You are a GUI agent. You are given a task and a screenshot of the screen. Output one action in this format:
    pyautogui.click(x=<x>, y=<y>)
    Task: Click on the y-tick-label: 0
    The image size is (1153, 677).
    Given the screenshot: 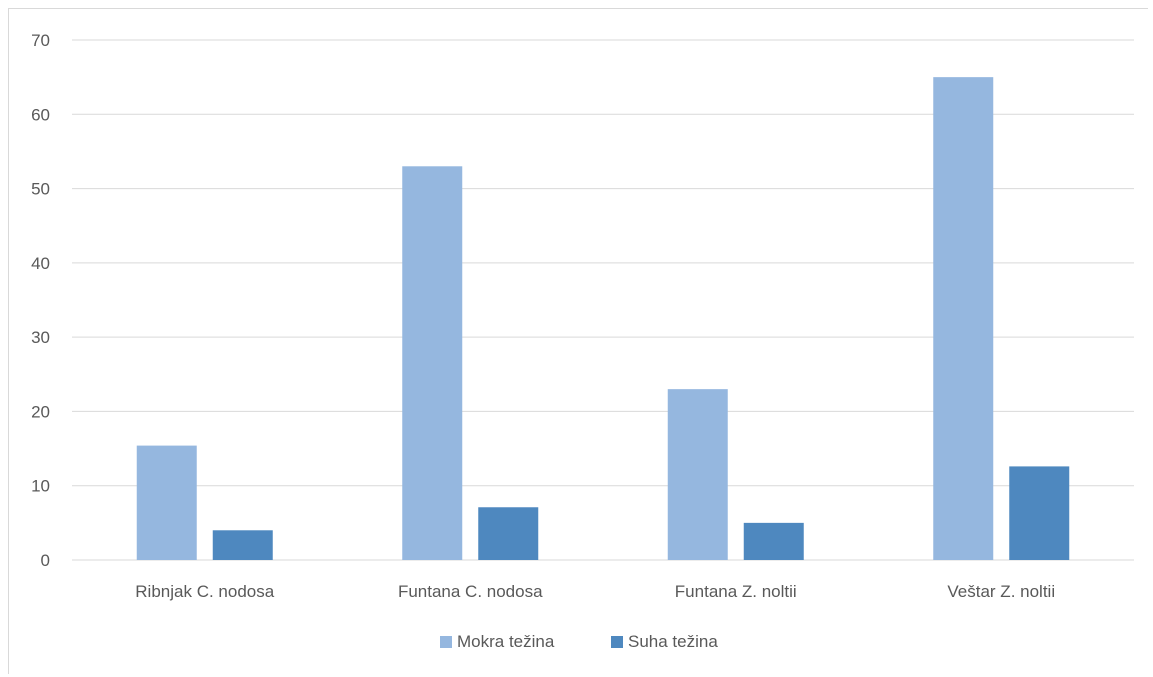 What is the action you would take?
    pyautogui.click(x=45, y=560)
    